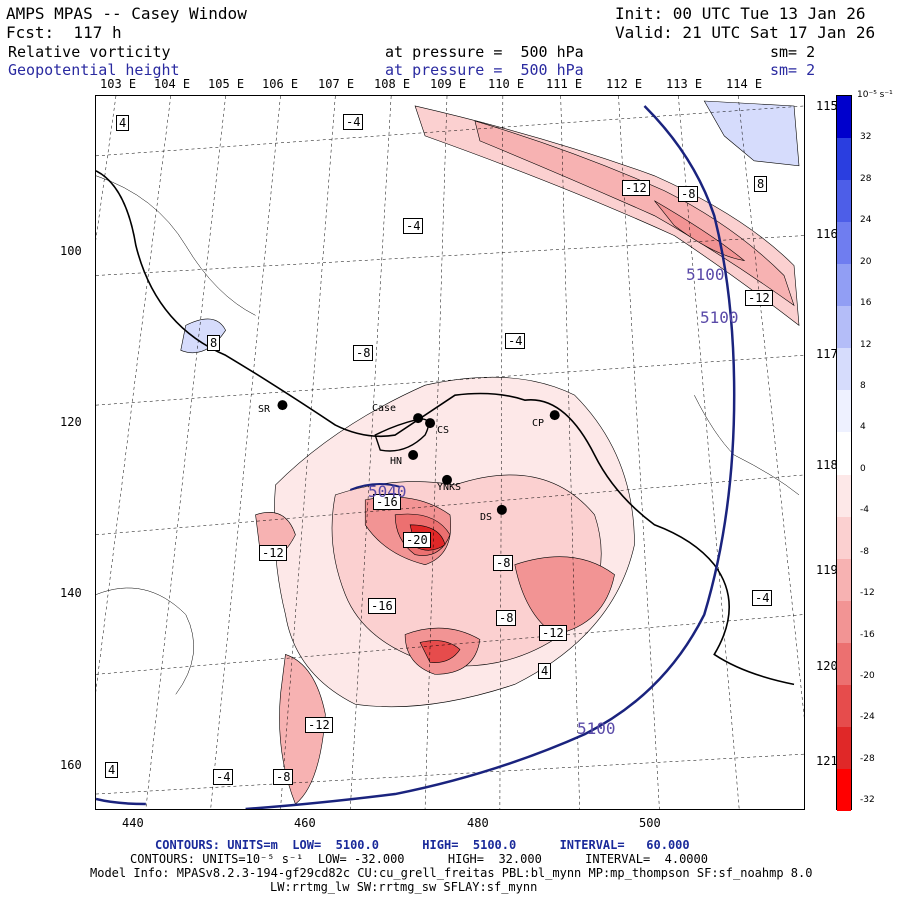 This screenshot has width=900, height=900. What do you see at coordinates (484, 70) in the screenshot?
I see `field2-level: at pressure = 500 hPa` at bounding box center [484, 70].